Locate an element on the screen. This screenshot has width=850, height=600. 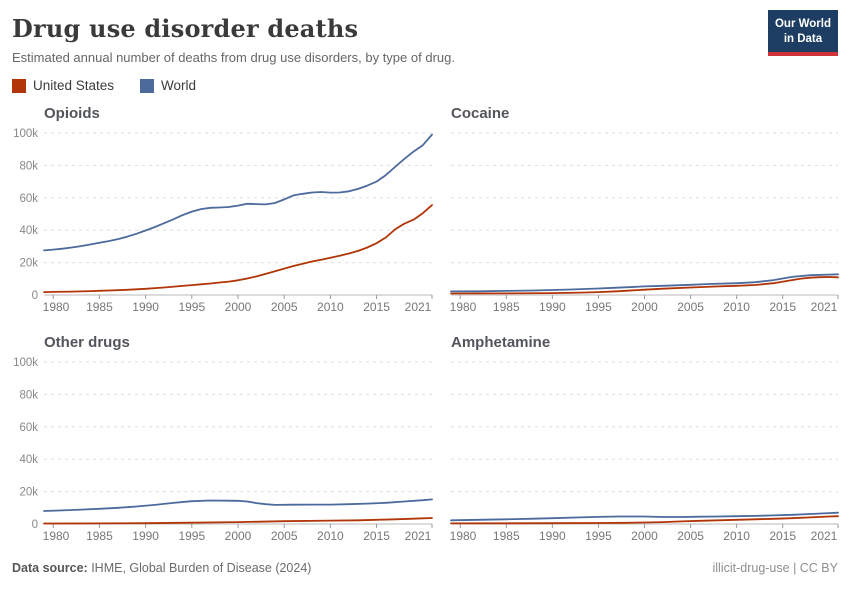
united-states-swatch-icon is located at coordinates (19, 85).